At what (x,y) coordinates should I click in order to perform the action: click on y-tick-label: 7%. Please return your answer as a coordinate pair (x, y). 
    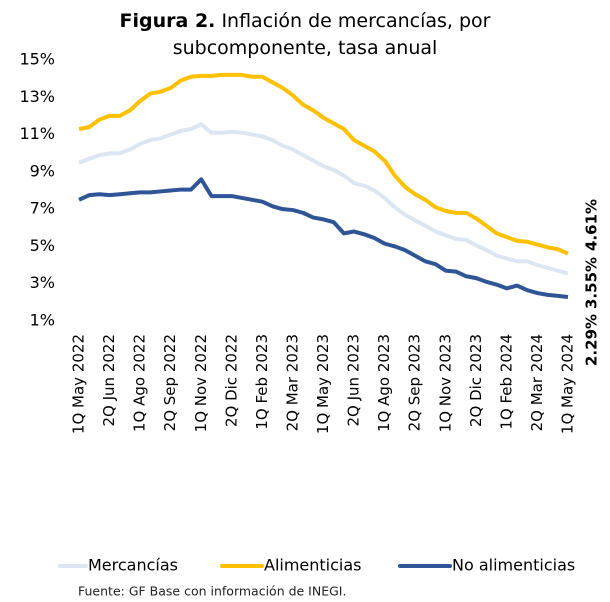
    Looking at the image, I should click on (42, 208).